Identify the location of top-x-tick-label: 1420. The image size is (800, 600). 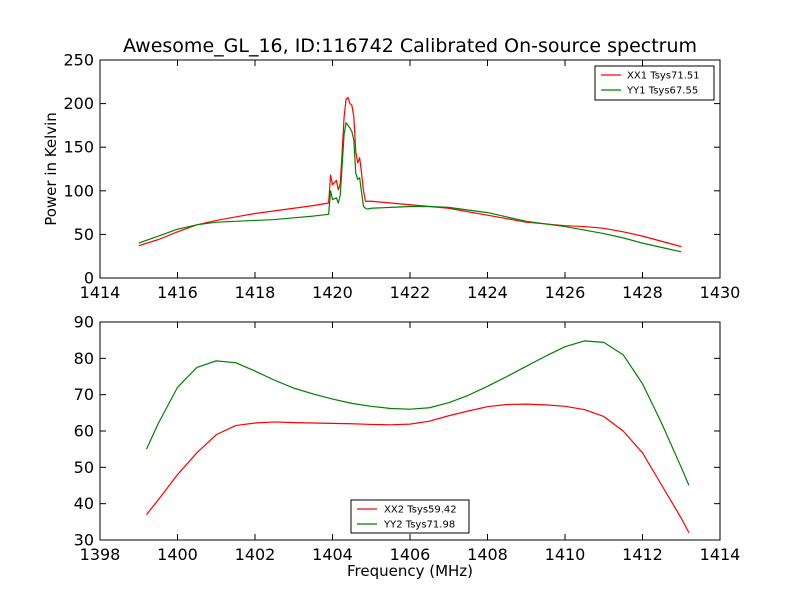
(332, 292).